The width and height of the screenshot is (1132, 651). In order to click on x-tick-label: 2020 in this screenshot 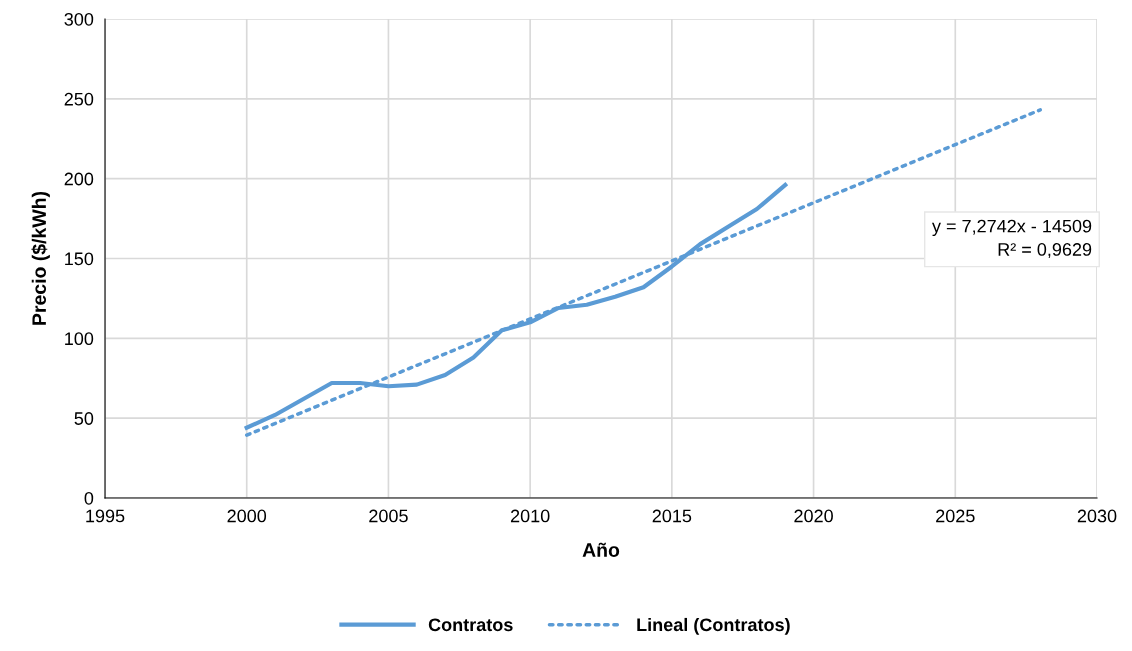, I will do `click(813, 516)`.